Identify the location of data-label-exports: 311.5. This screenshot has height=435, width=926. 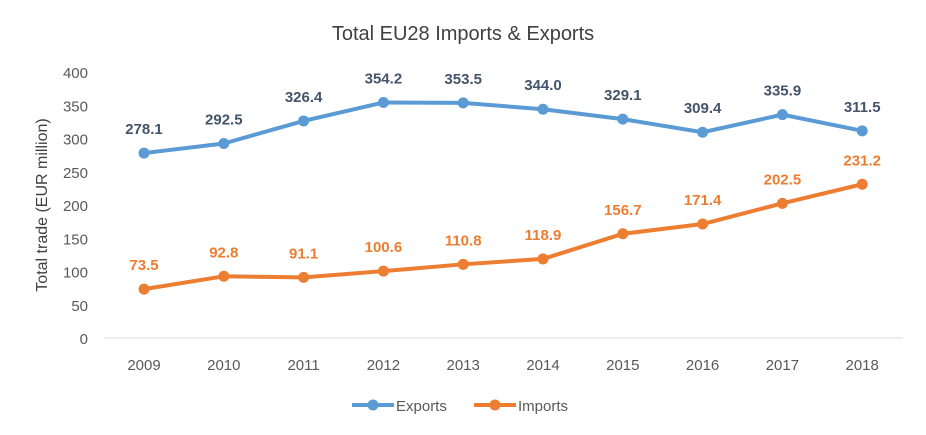
(862, 107).